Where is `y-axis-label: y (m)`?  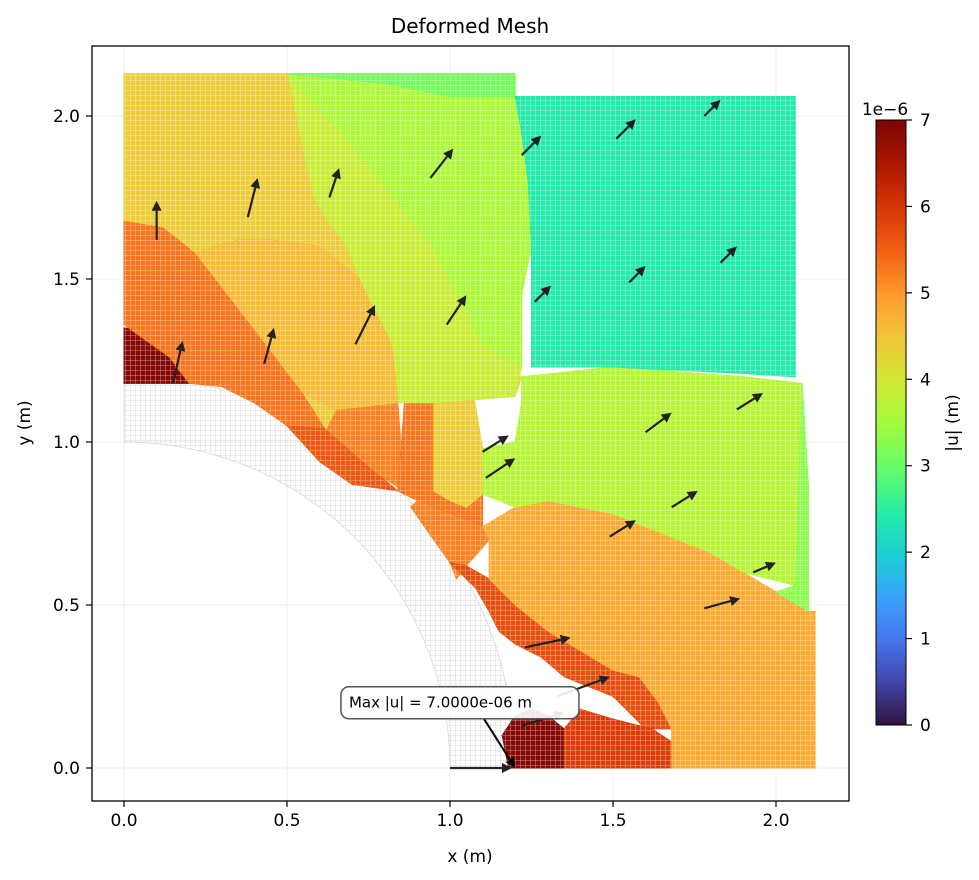
y-axis-label: y (m) is located at coordinates (25, 422).